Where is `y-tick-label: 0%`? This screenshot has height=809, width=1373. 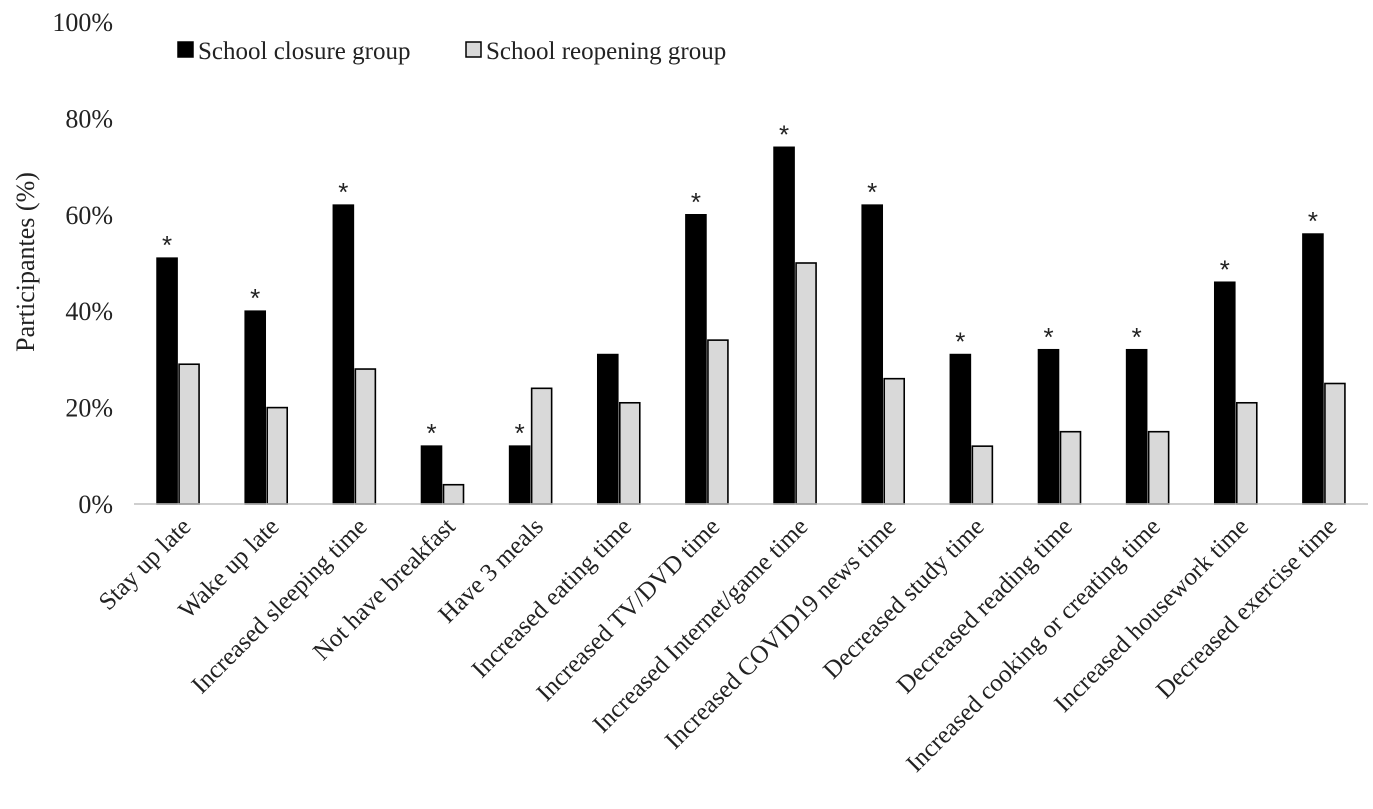
y-tick-label: 0% is located at coordinates (95, 504).